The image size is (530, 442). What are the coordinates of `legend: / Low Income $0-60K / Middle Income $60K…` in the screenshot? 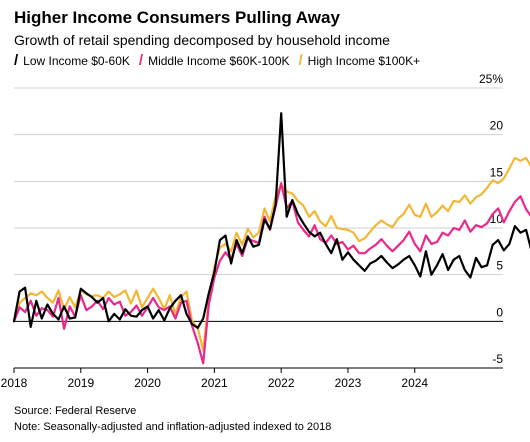 It's located at (221, 60).